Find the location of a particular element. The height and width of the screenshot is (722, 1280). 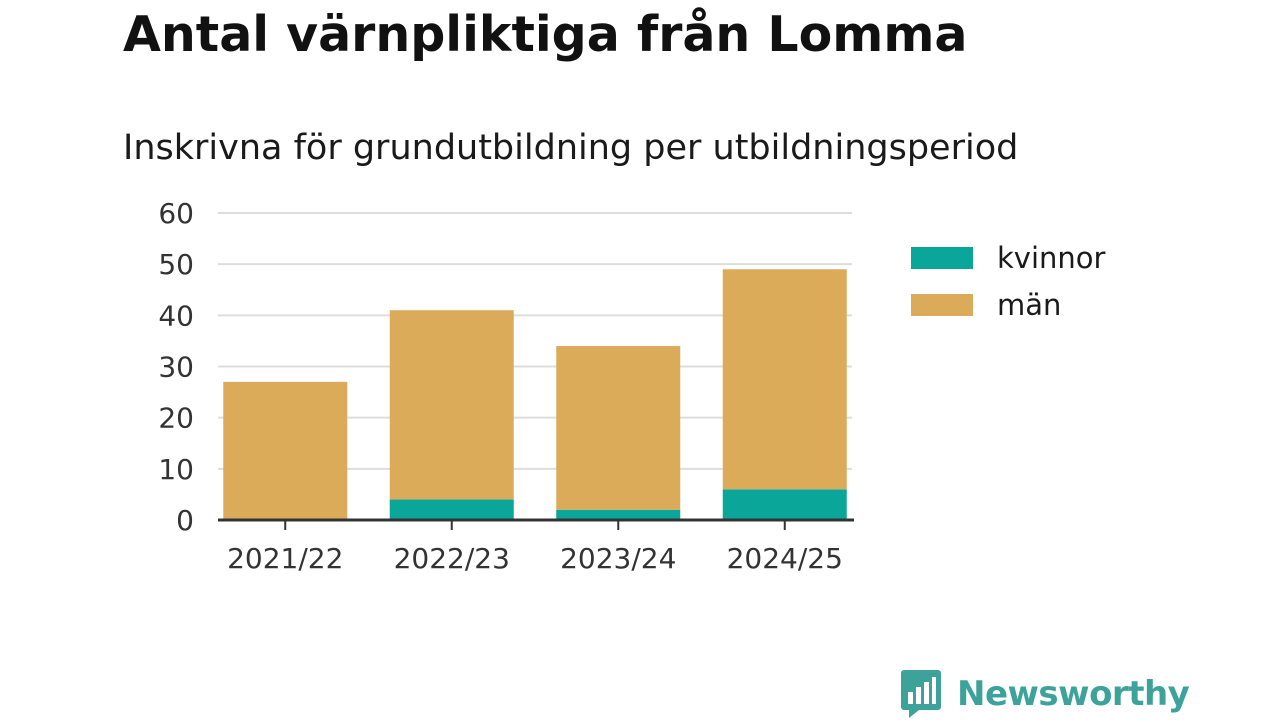

newsworthy-logo: Newsworthy is located at coordinates (1045, 694).